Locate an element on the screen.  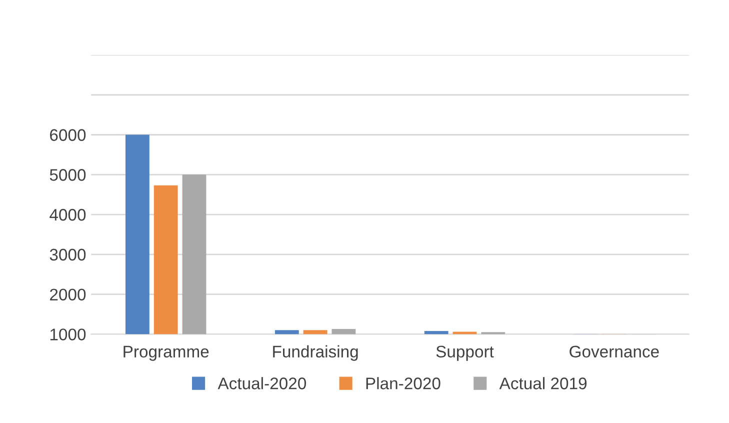
x-tick-label: Governance is located at coordinates (614, 352).